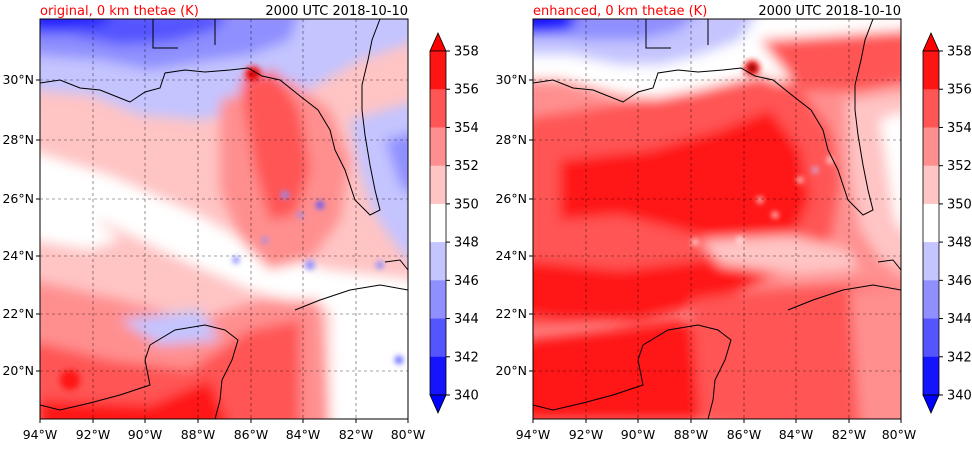 This screenshot has width=972, height=449. What do you see at coordinates (620, 11) in the screenshot?
I see `panel-title: enhanced, 0 km thetae (K)` at bounding box center [620, 11].